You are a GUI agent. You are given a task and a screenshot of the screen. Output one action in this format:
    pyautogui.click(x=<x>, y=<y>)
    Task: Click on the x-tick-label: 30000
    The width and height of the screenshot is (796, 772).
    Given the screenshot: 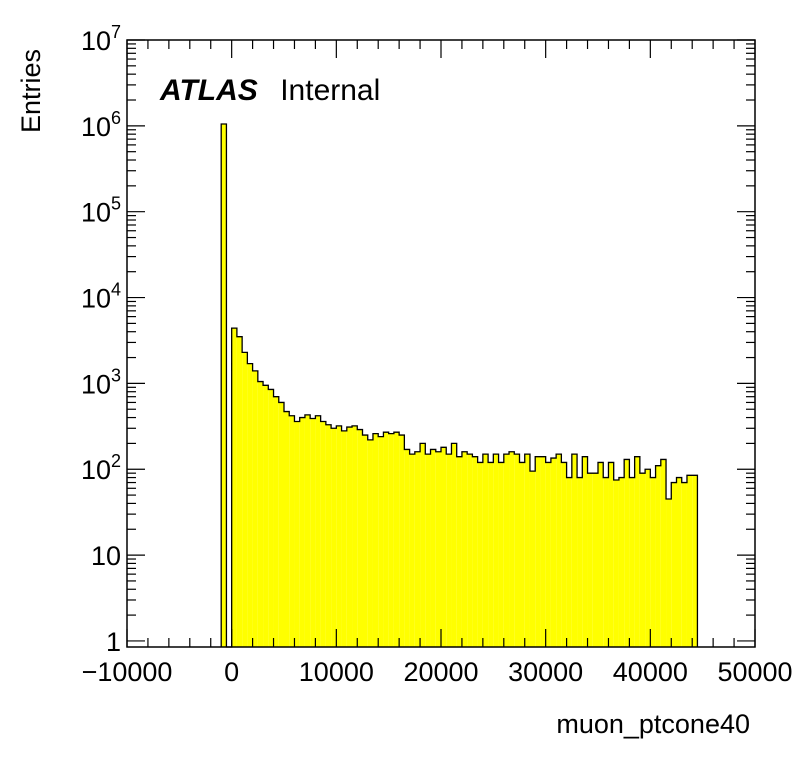 What is the action you would take?
    pyautogui.click(x=545, y=672)
    